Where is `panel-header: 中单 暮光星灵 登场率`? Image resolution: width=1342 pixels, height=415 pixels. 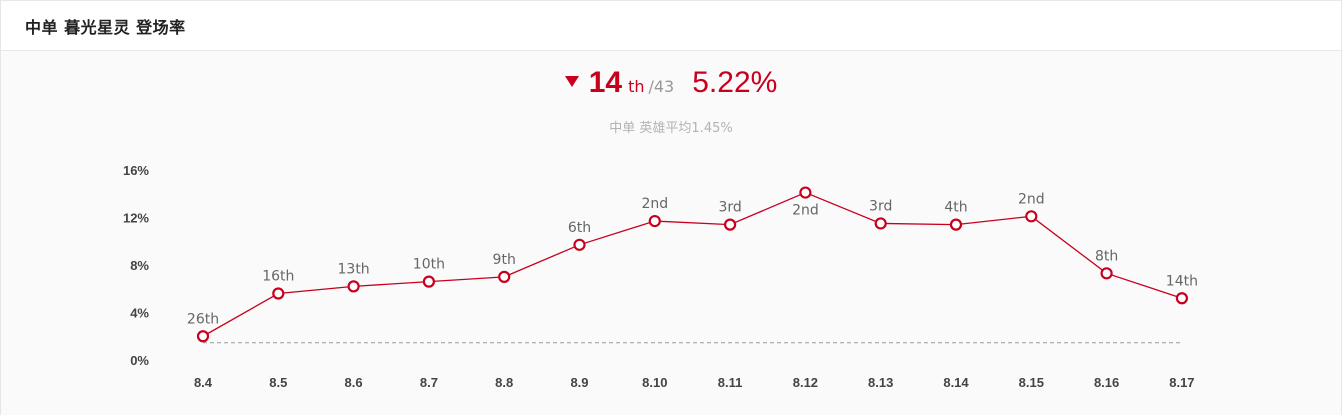 panel-header: 中单 暮光星灵 登场率 is located at coordinates (671, 25).